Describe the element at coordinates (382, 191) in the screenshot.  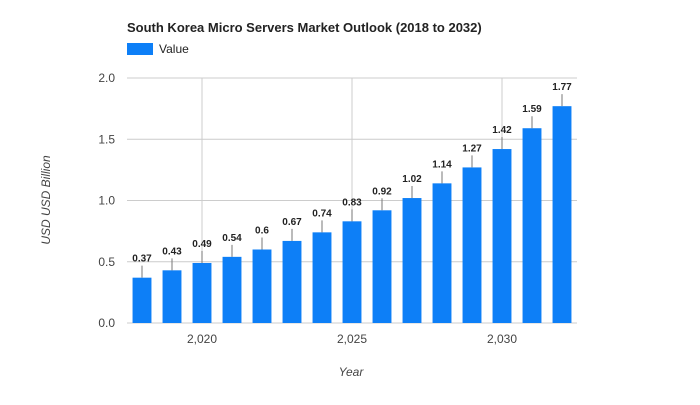
I see `data-label: 0.92` at that location.